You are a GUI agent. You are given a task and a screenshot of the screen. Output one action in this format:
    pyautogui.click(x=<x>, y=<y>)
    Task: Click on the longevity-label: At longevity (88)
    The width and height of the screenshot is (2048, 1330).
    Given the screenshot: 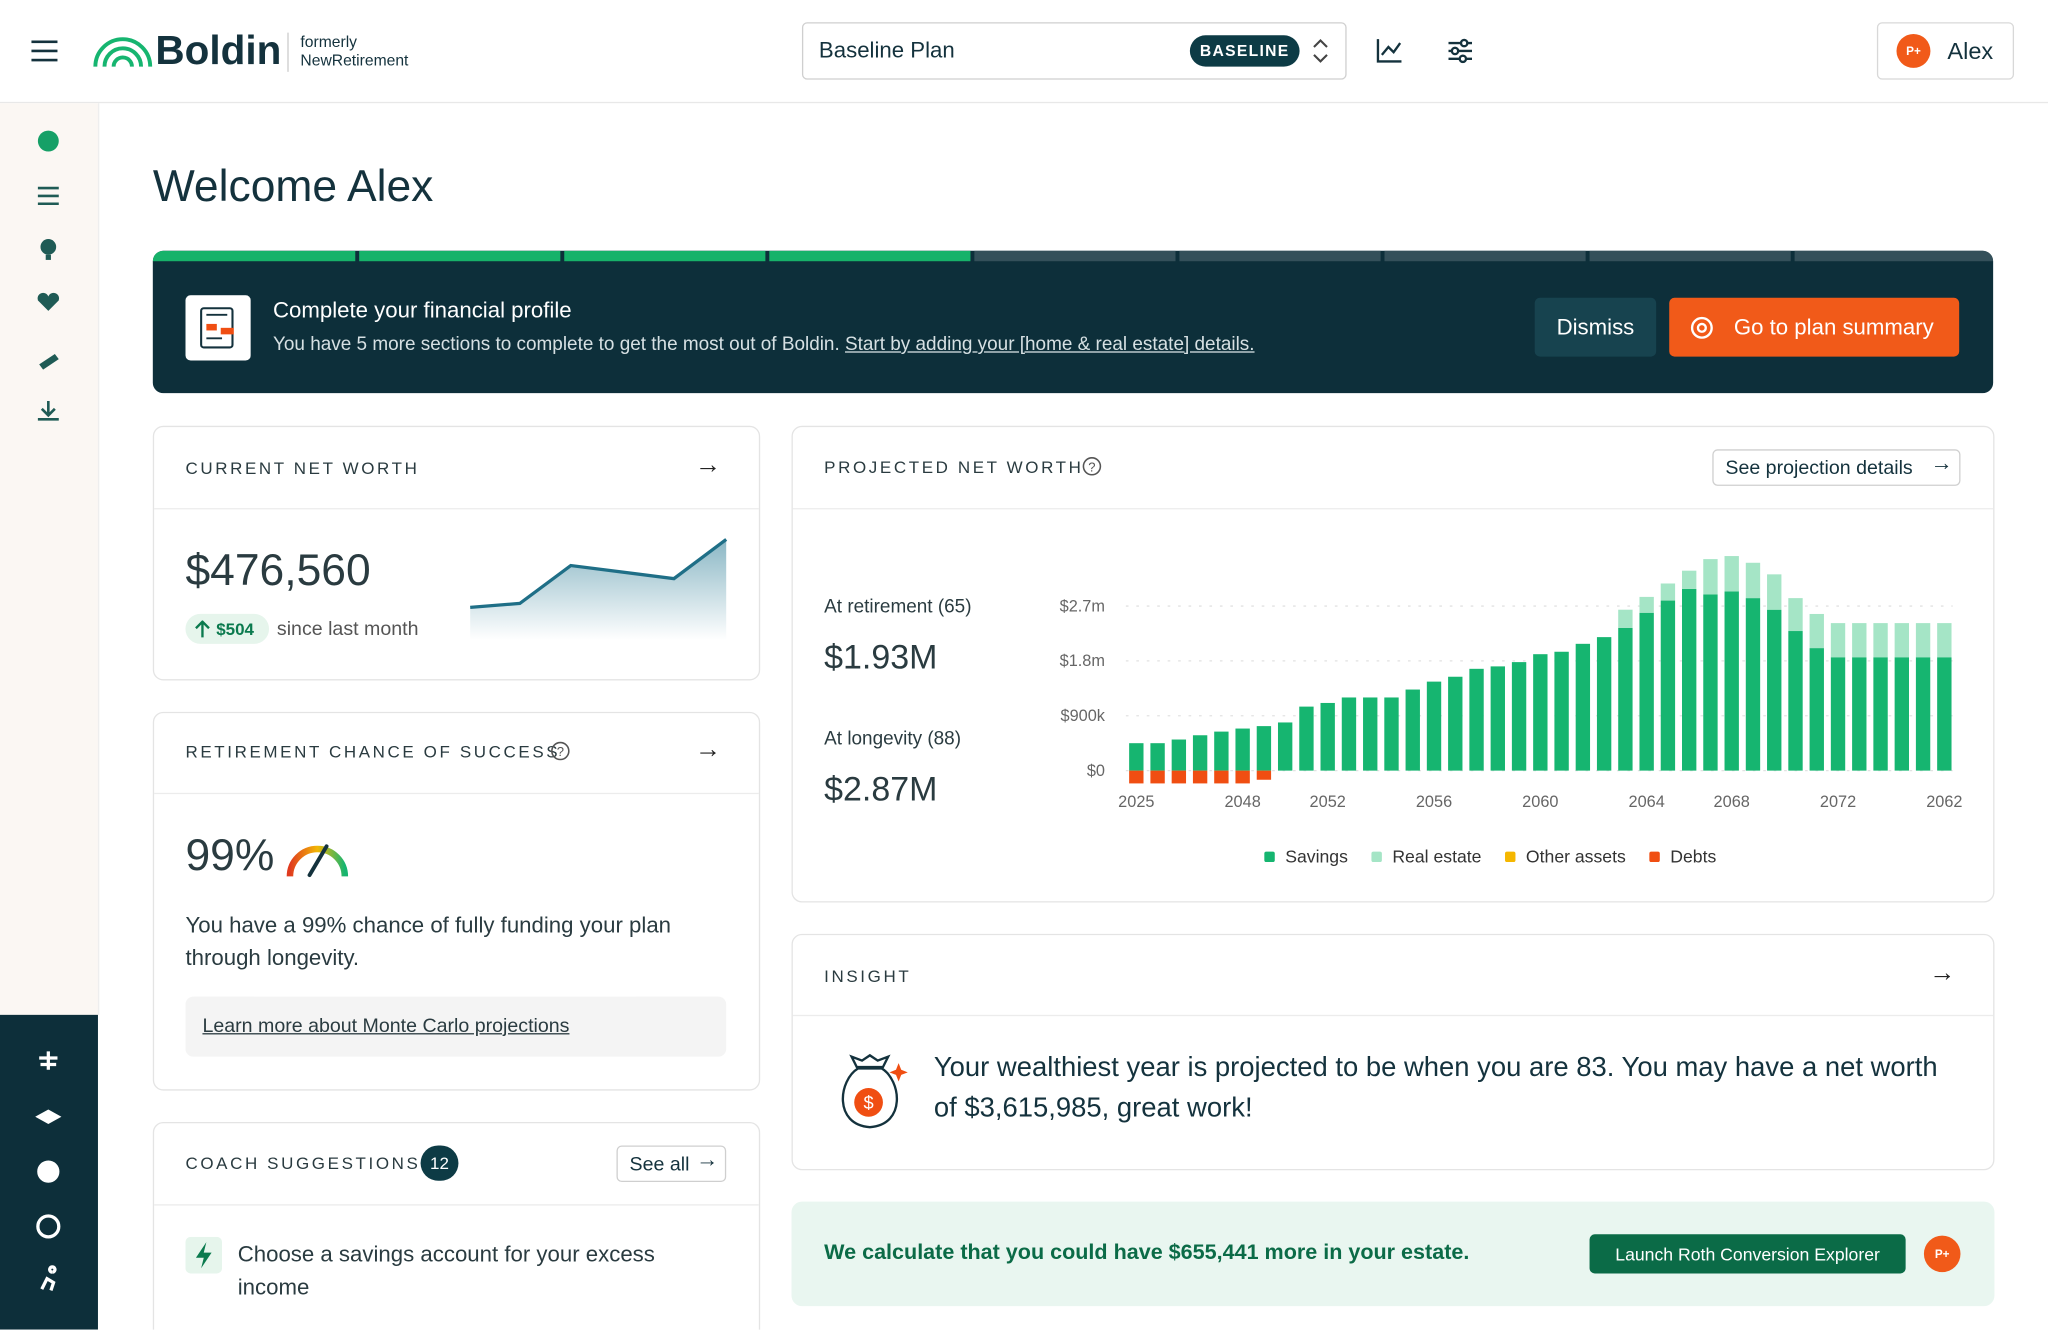 What is the action you would take?
    pyautogui.click(x=893, y=739)
    